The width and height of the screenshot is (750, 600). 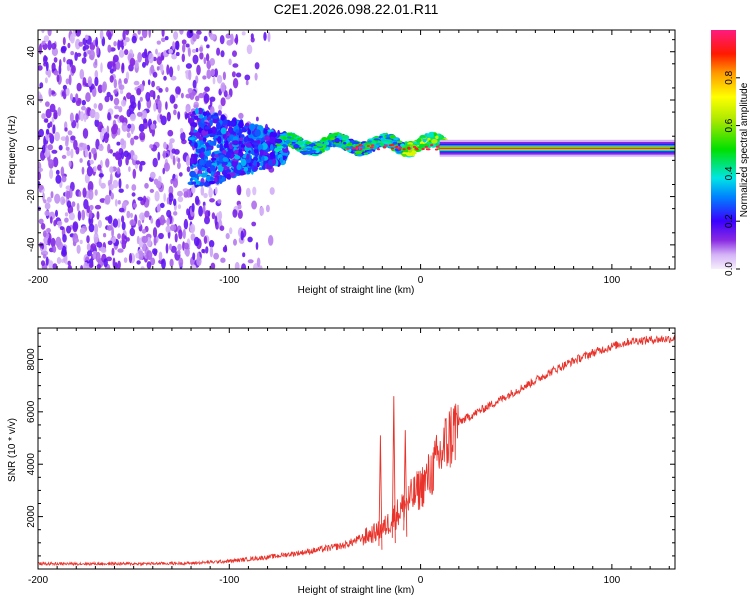 What do you see at coordinates (38, 580) in the screenshot?
I see `x-tick-label: -200` at bounding box center [38, 580].